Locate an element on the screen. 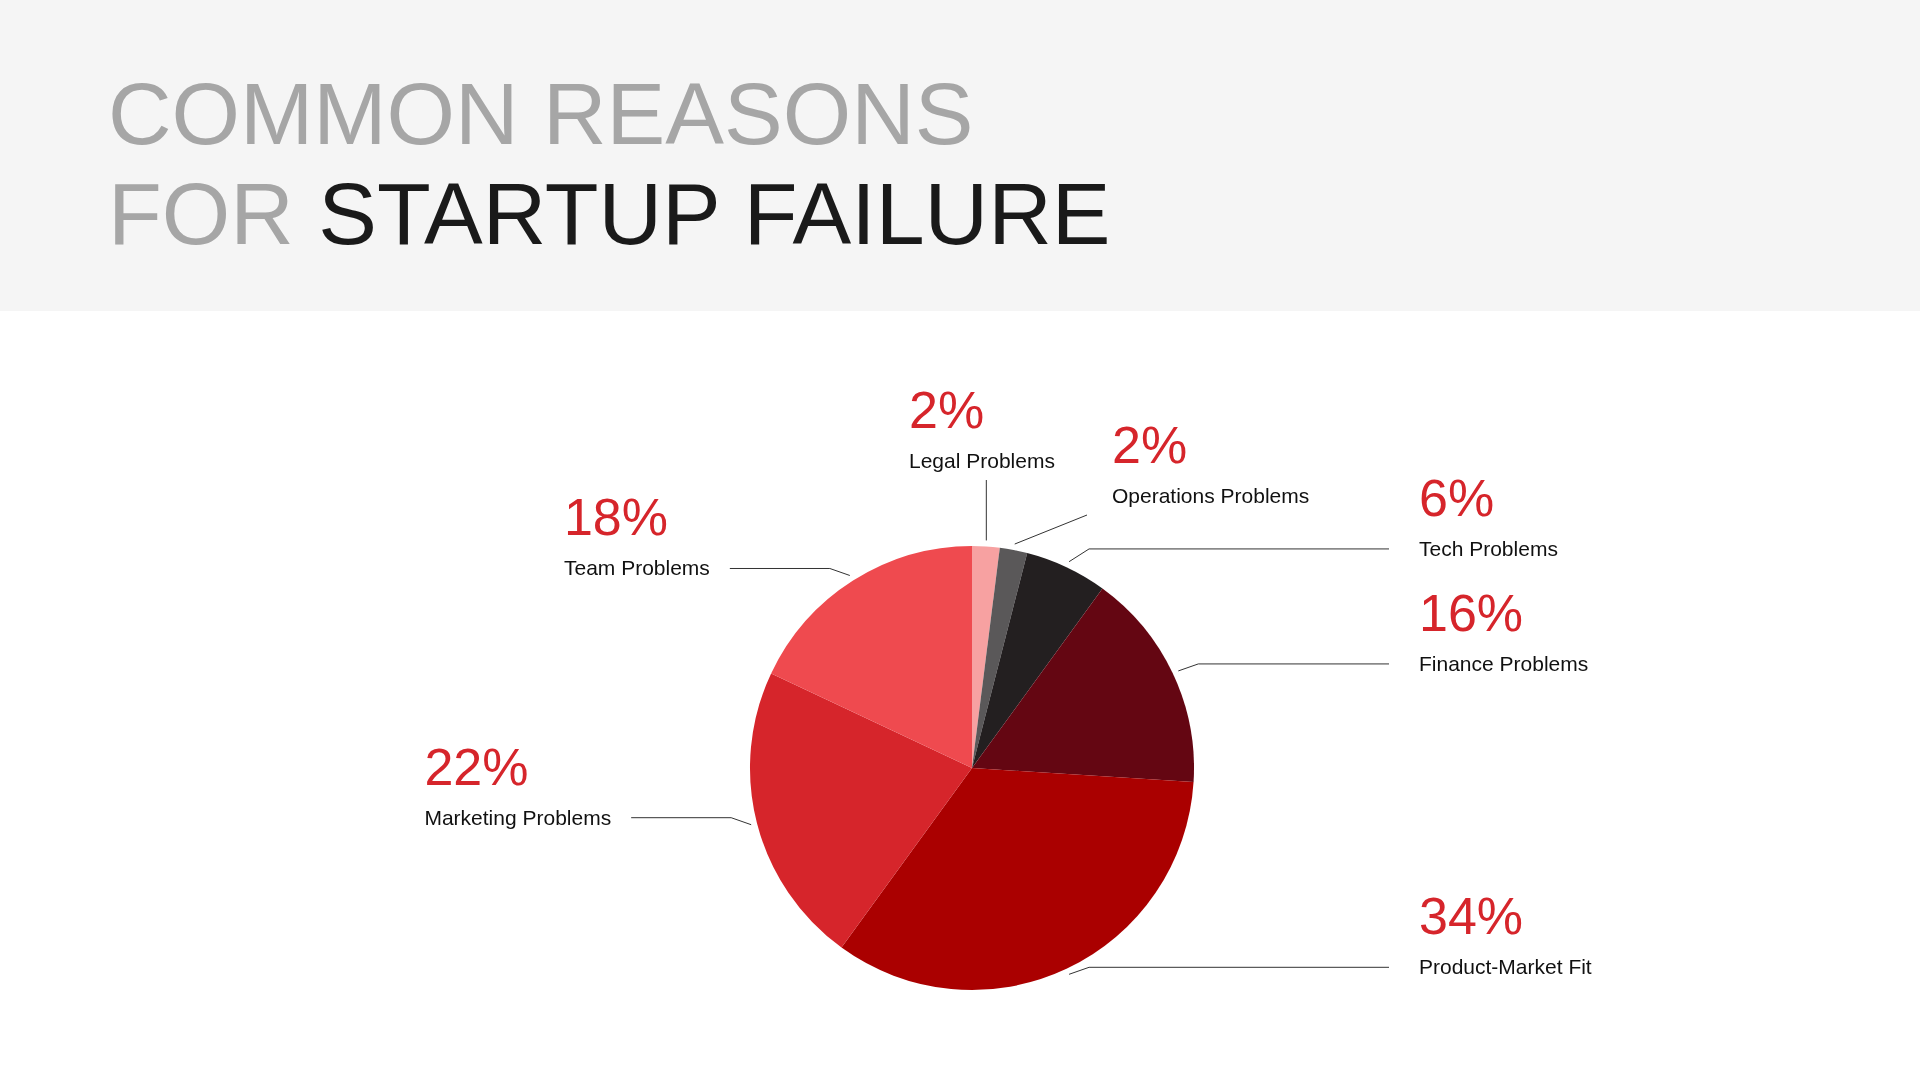  data-label: 16% is located at coordinates (1471, 612).